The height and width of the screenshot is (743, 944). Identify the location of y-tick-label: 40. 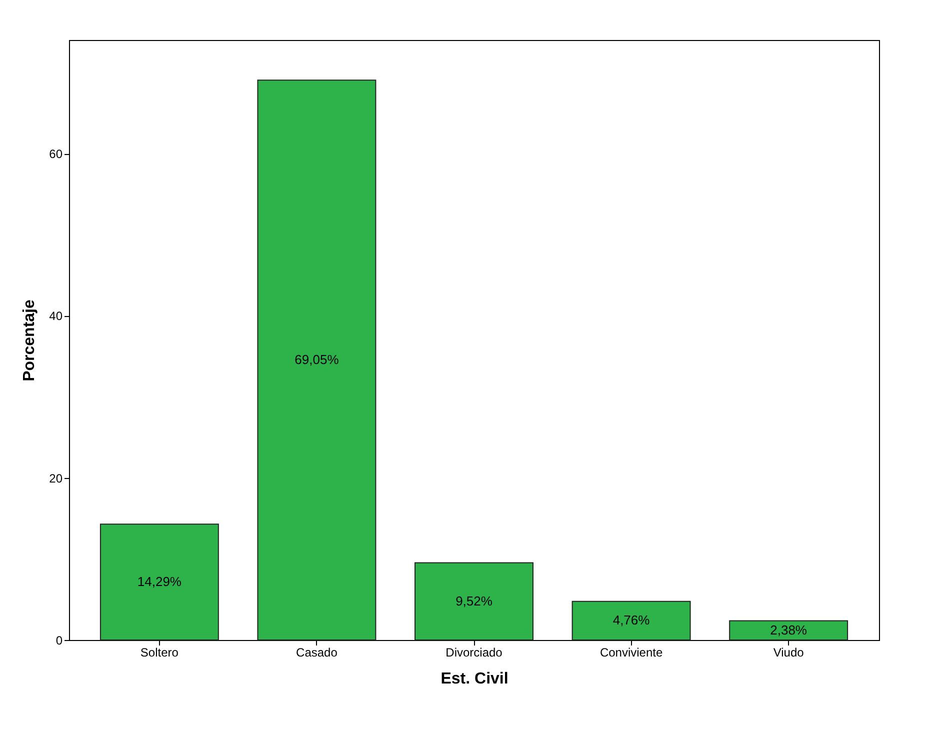
(56, 316).